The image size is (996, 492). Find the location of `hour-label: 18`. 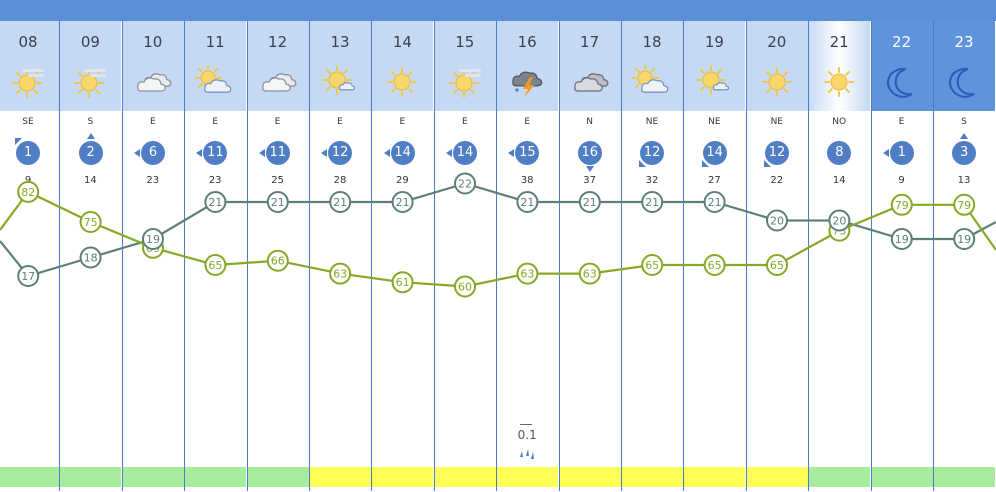

hour-label: 18 is located at coordinates (652, 42).